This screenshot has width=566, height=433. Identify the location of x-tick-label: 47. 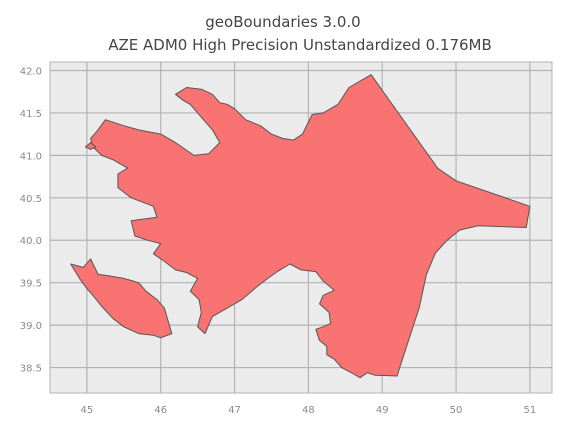
(234, 410).